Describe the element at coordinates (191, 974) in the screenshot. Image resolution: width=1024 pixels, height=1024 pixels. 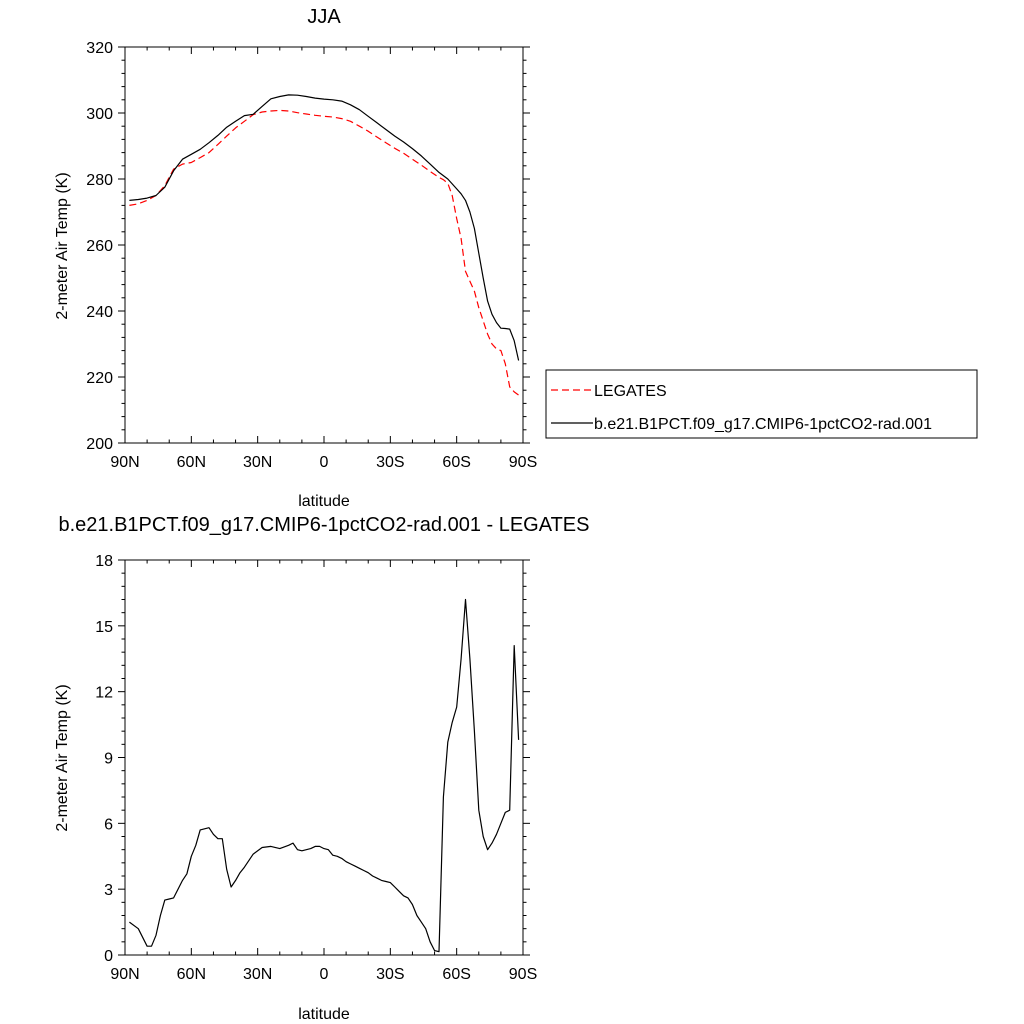
I see `bottom-x-tick-label: 60N` at that location.